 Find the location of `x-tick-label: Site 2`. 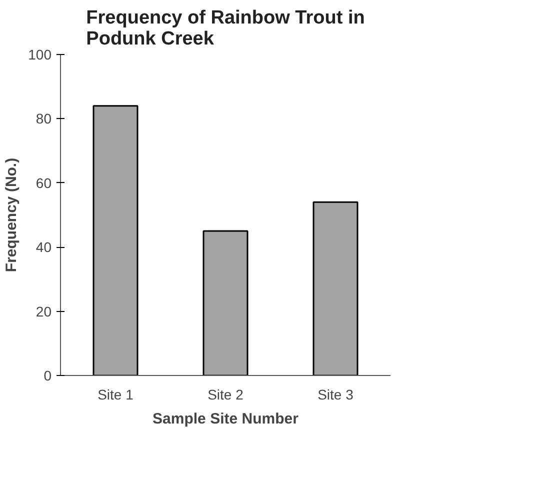

x-tick-label: Site 2 is located at coordinates (226, 394).